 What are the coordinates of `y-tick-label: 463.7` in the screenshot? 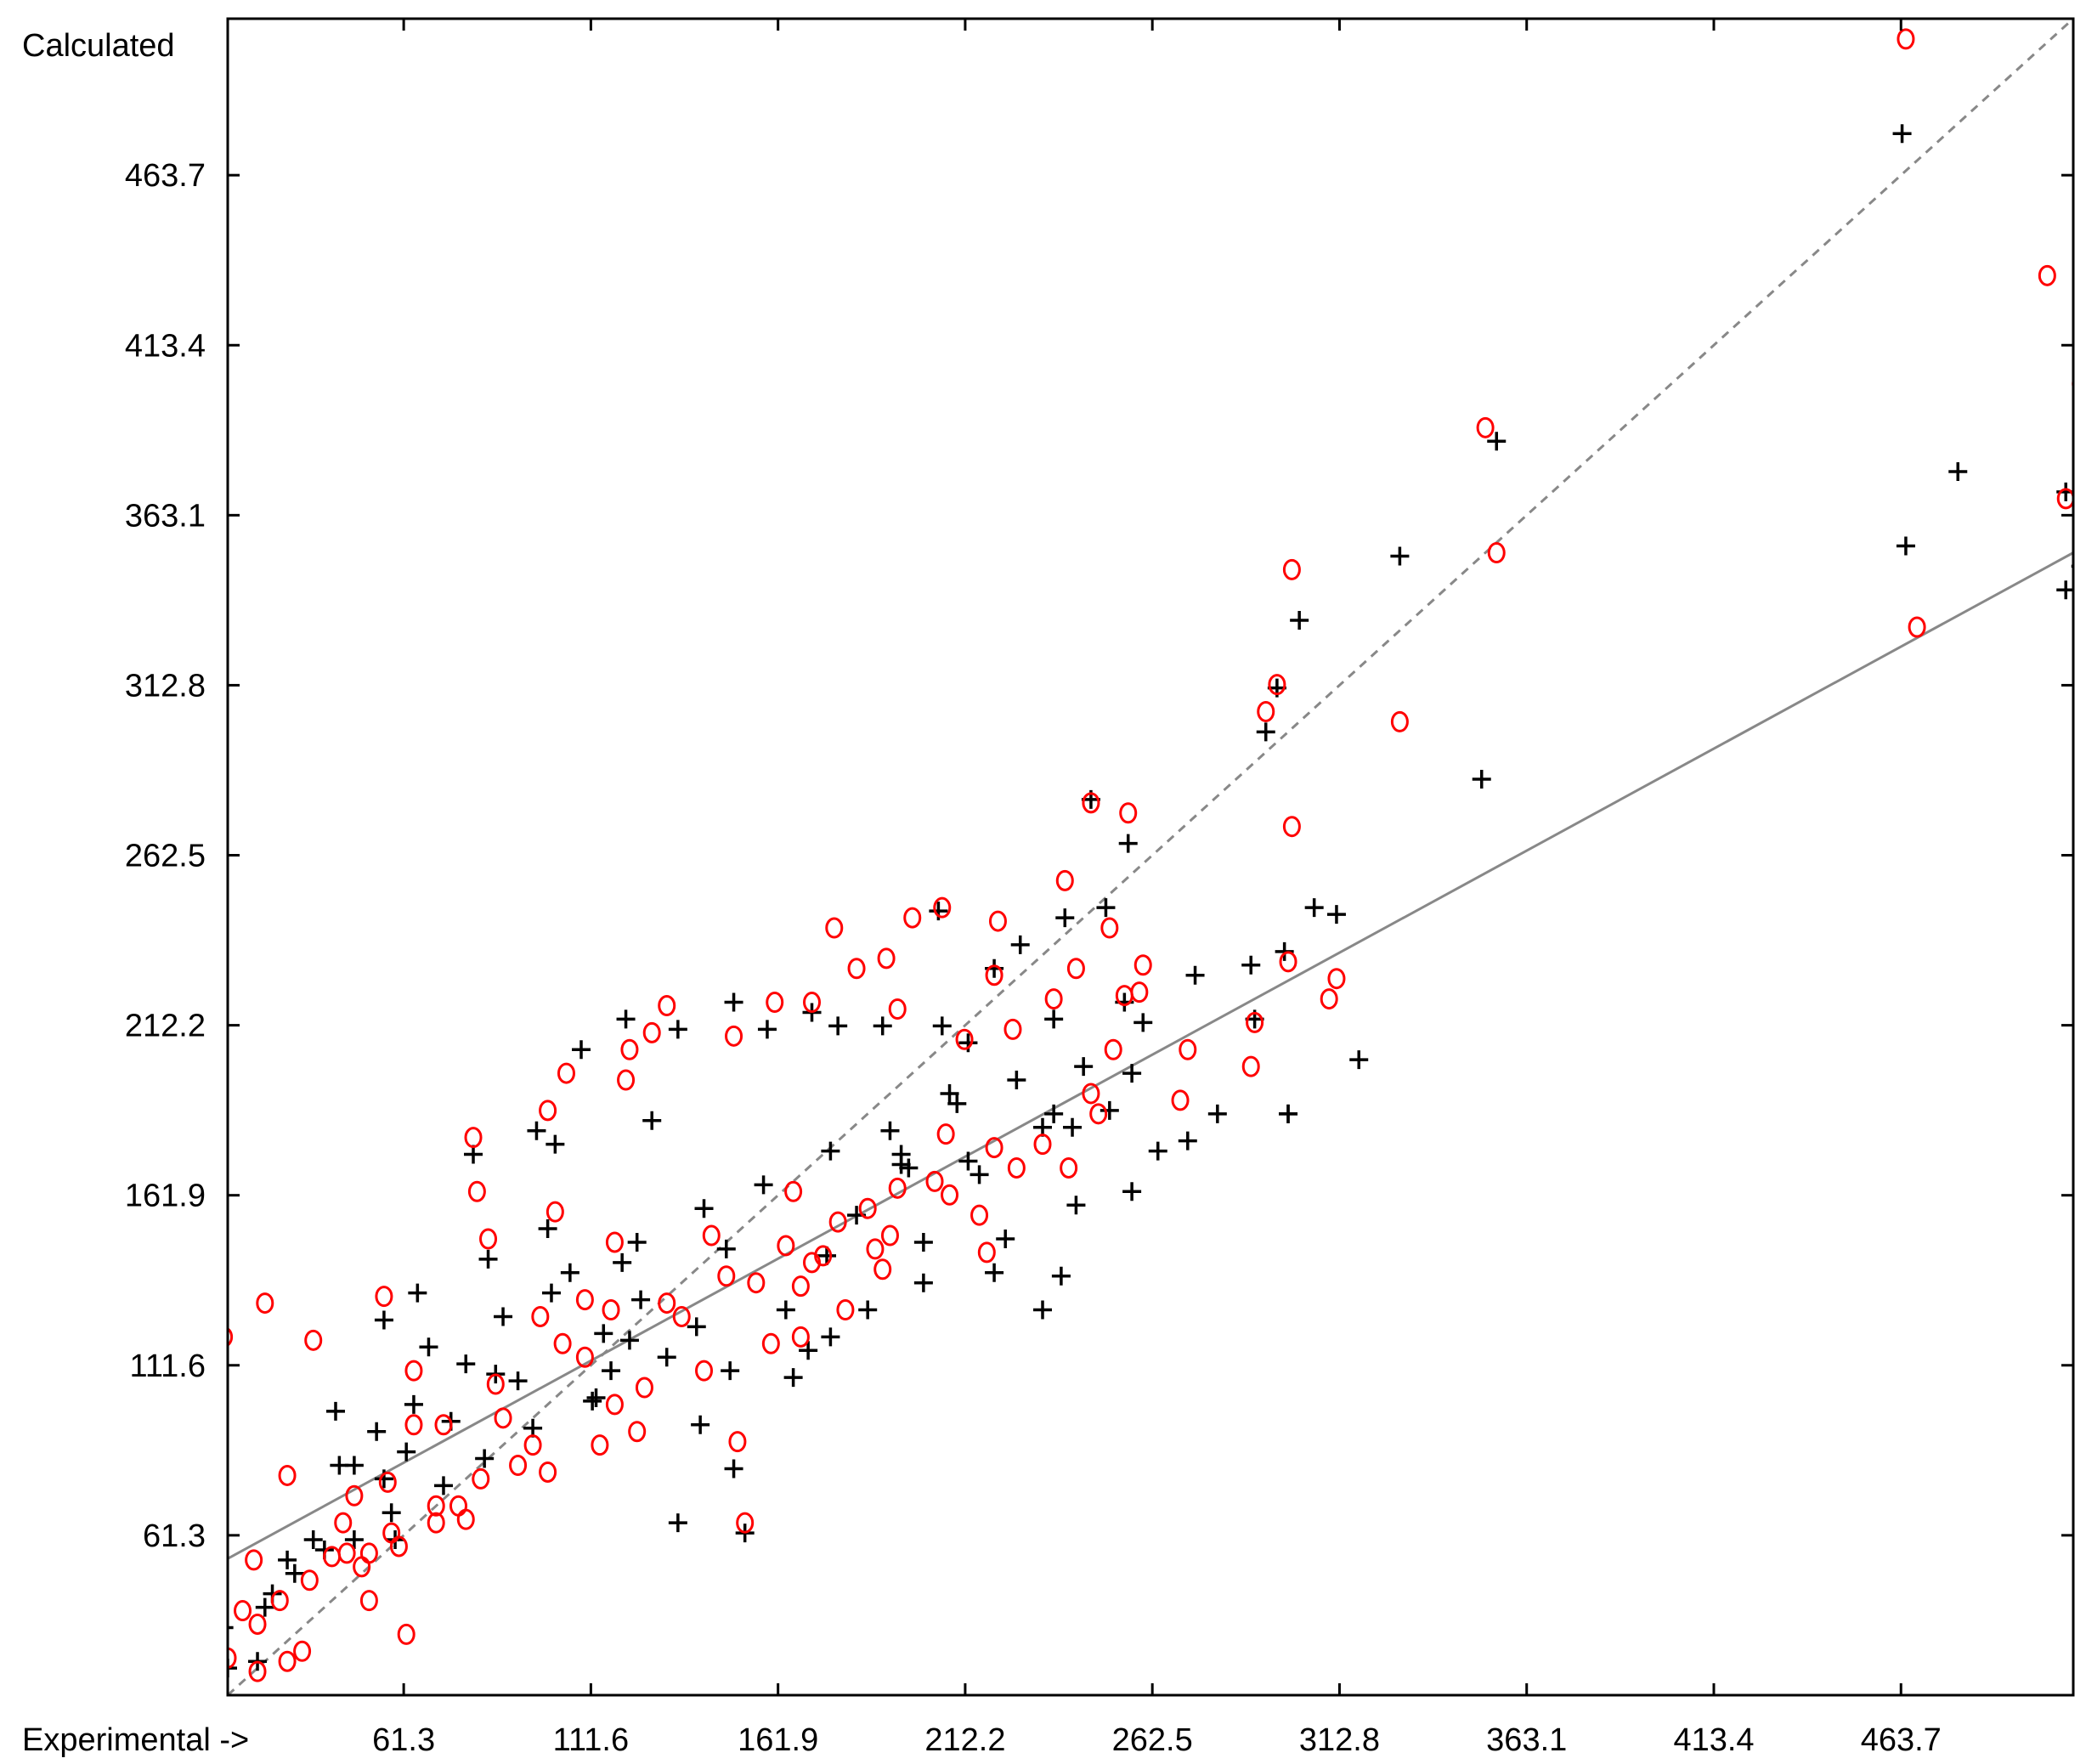 It's located at (165, 176).